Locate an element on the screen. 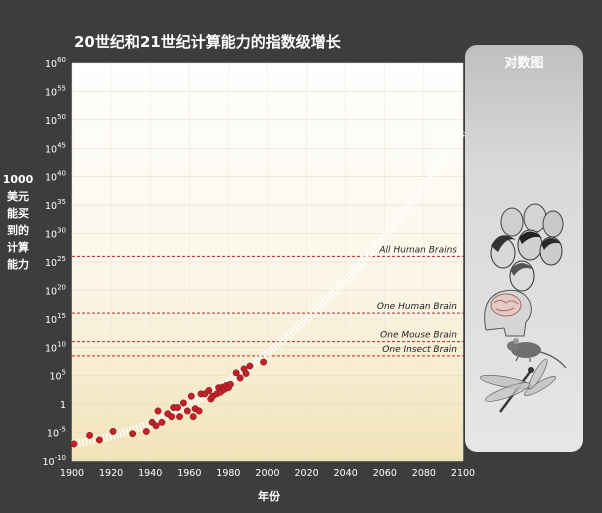  y-axis-label-line: 美元 is located at coordinates (18, 196).